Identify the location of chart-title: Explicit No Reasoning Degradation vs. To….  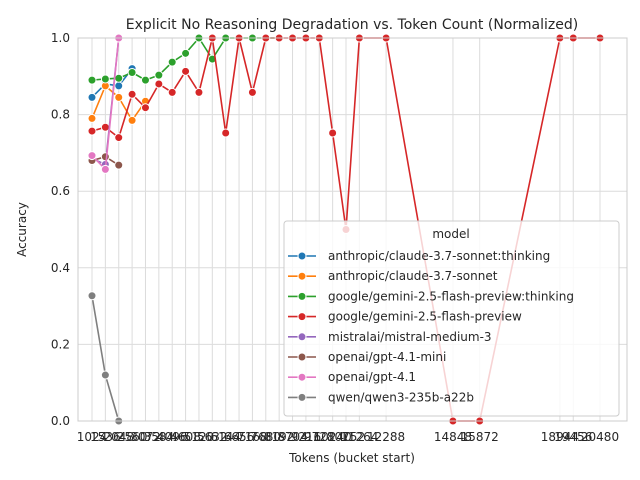
(352, 25).